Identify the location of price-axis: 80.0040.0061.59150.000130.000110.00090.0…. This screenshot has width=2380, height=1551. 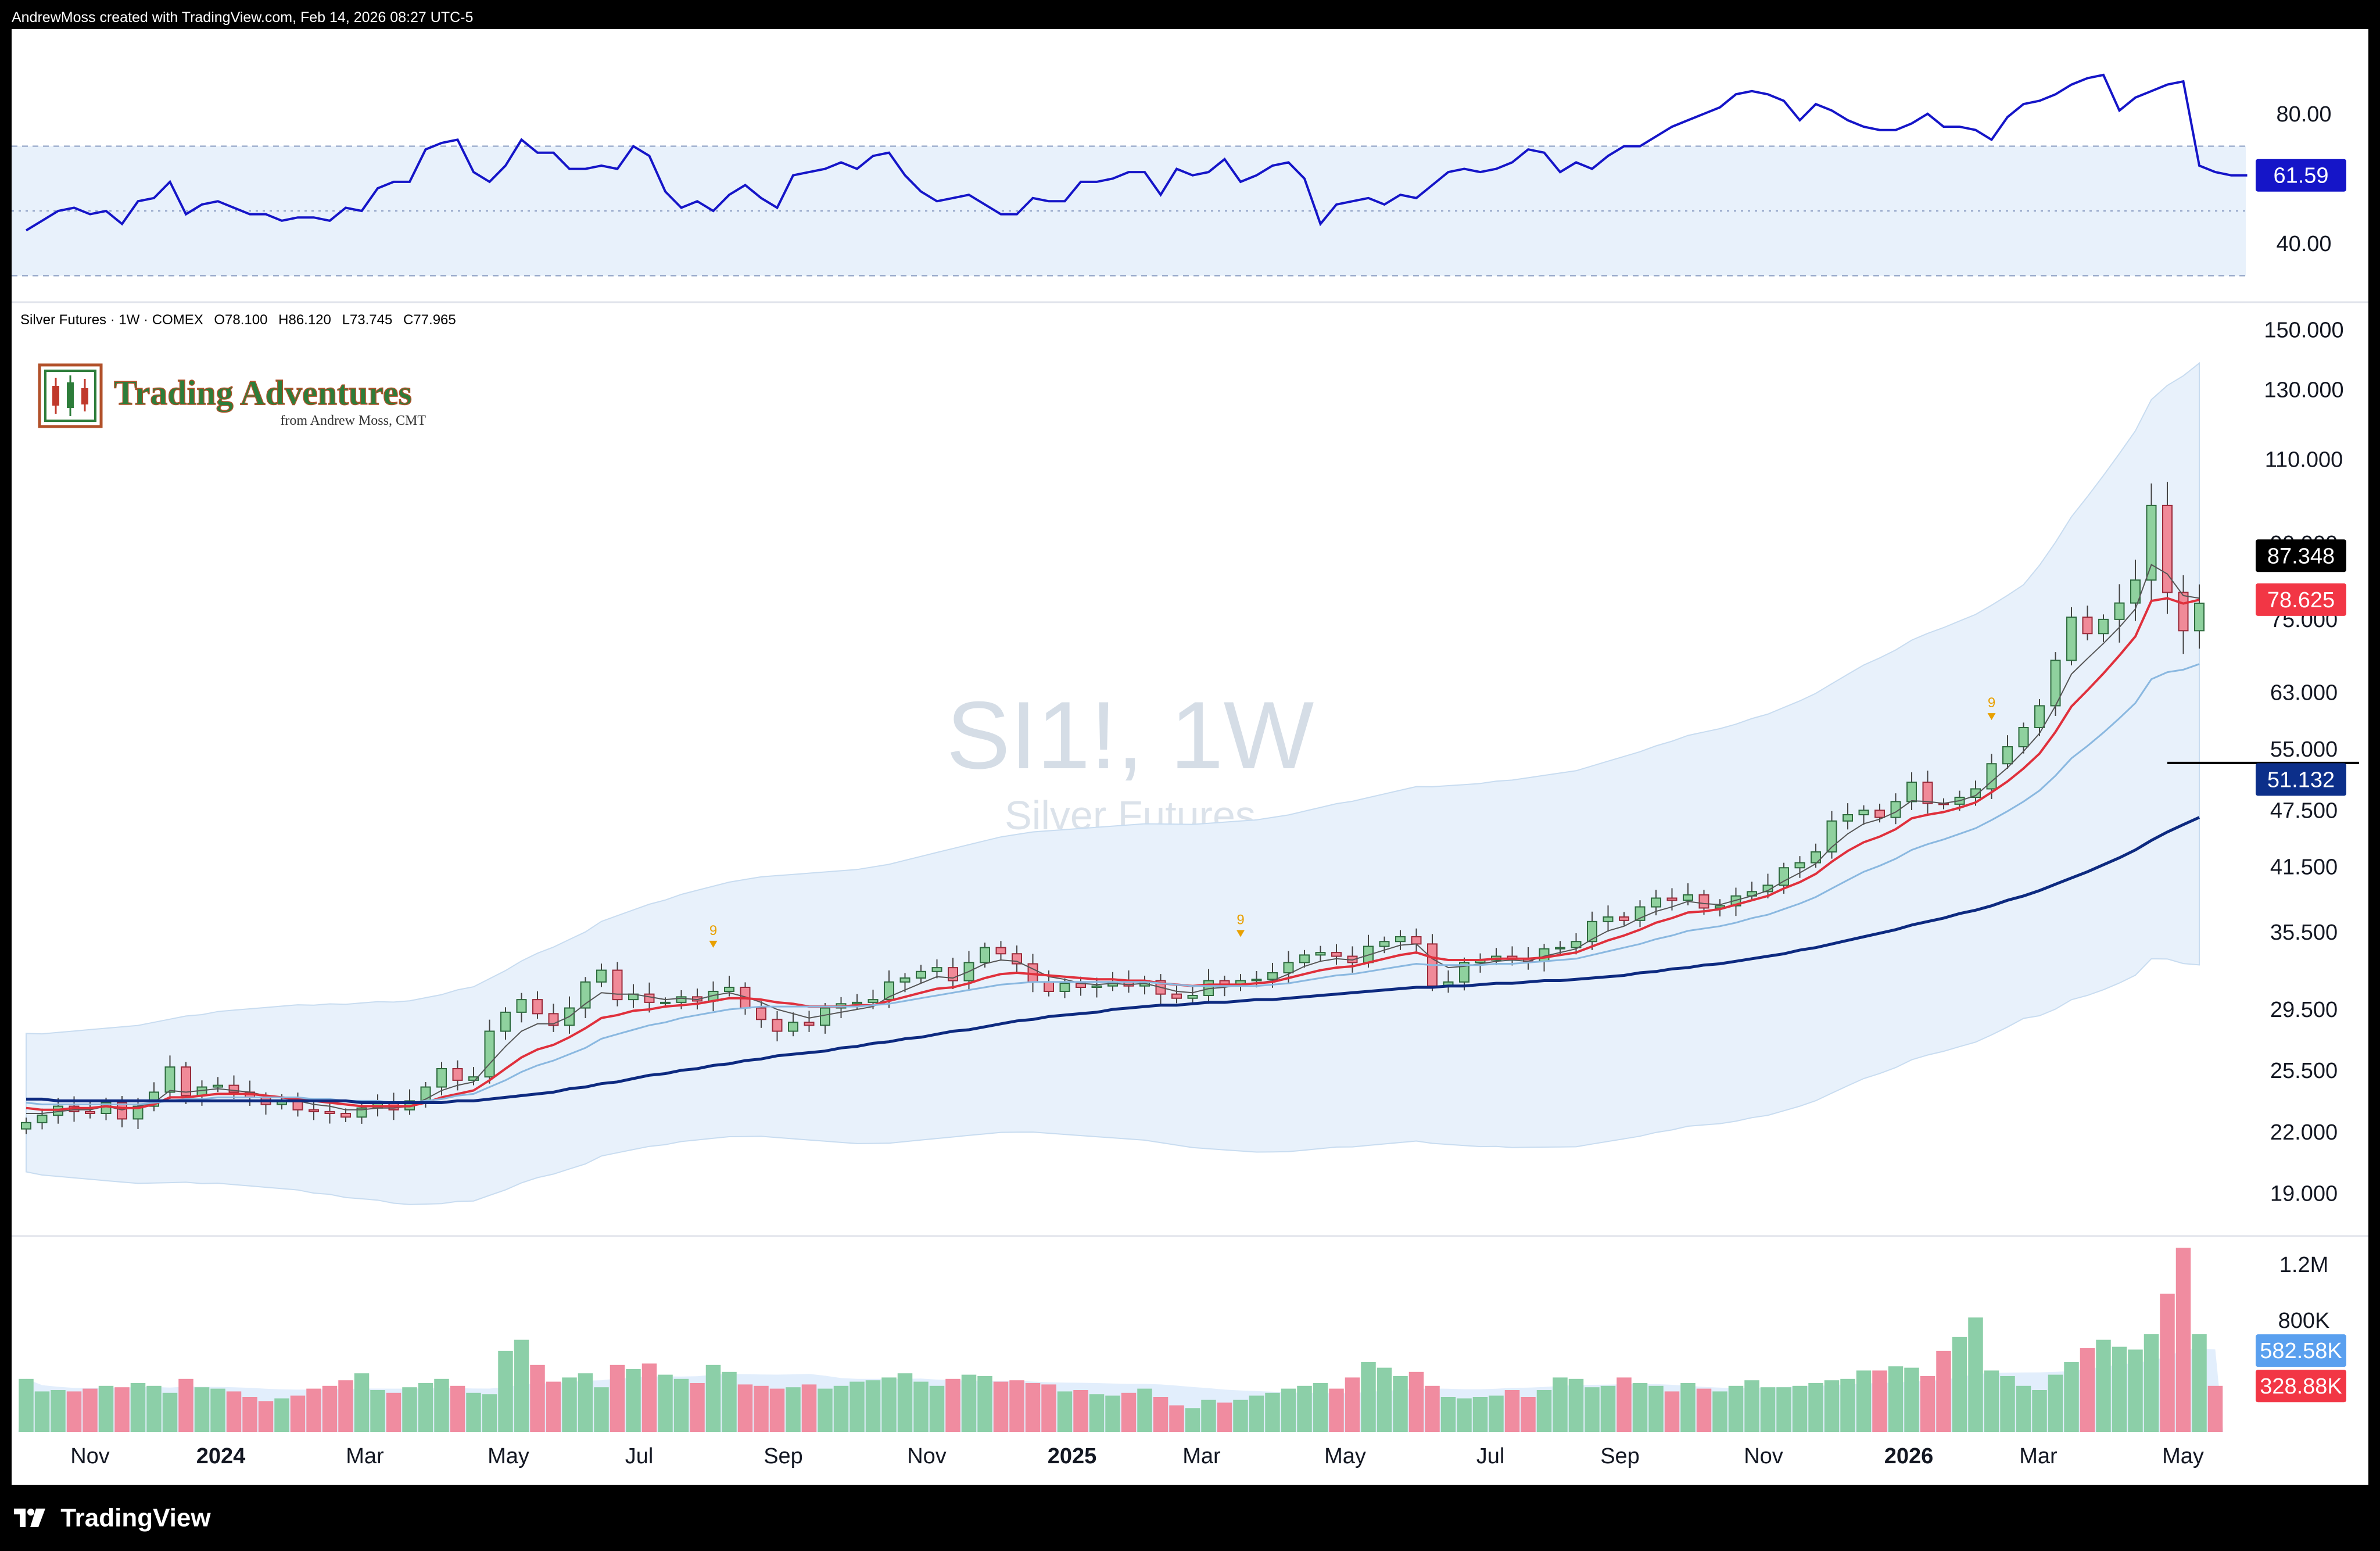
(2301, 752).